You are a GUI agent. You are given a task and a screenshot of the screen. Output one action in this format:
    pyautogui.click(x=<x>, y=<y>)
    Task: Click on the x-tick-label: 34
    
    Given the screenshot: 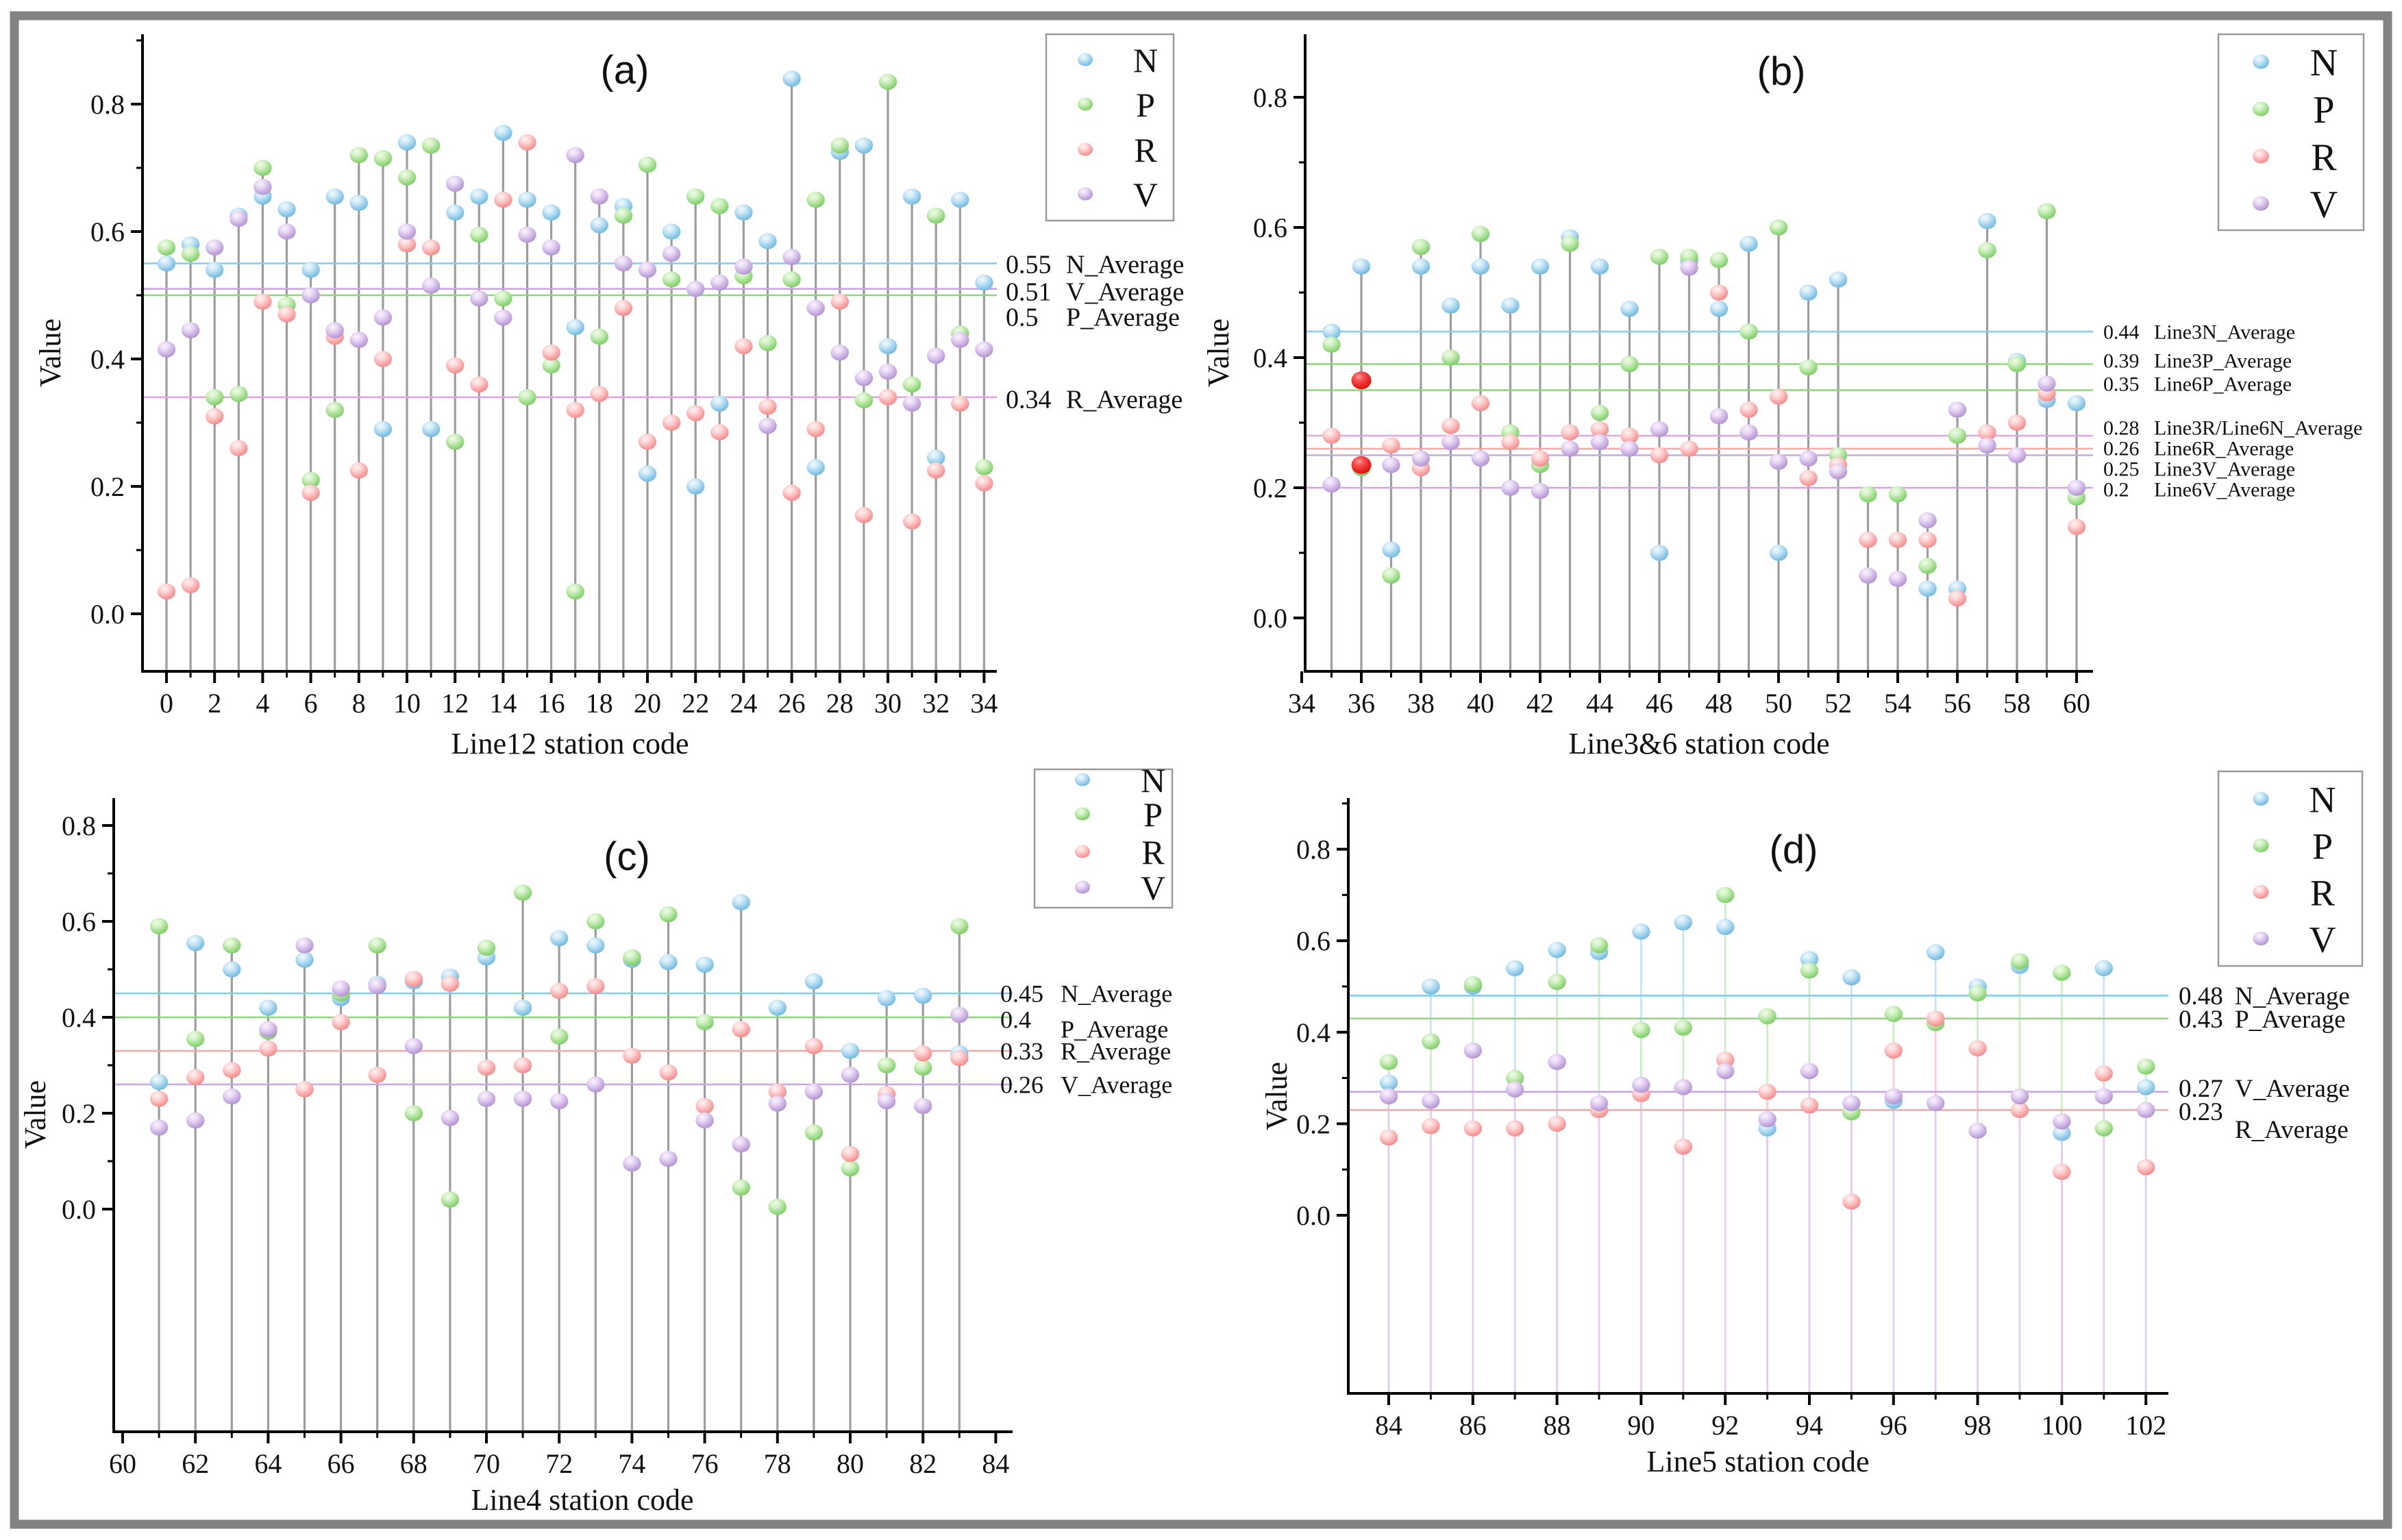 What is the action you would take?
    pyautogui.click(x=984, y=703)
    